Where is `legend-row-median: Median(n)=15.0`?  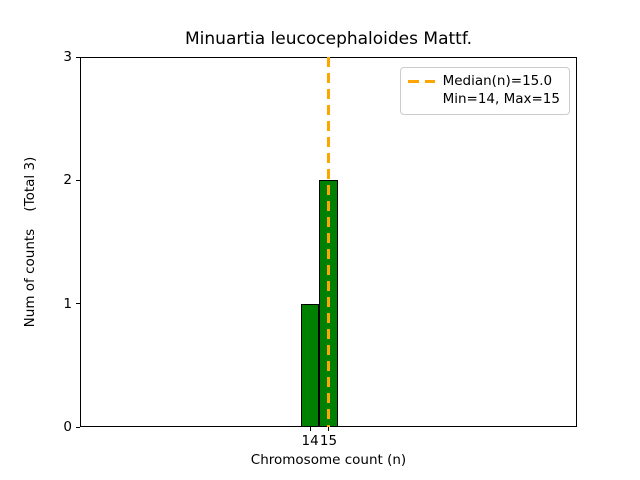 legend-row-median: Median(n)=15.0 is located at coordinates (483, 82).